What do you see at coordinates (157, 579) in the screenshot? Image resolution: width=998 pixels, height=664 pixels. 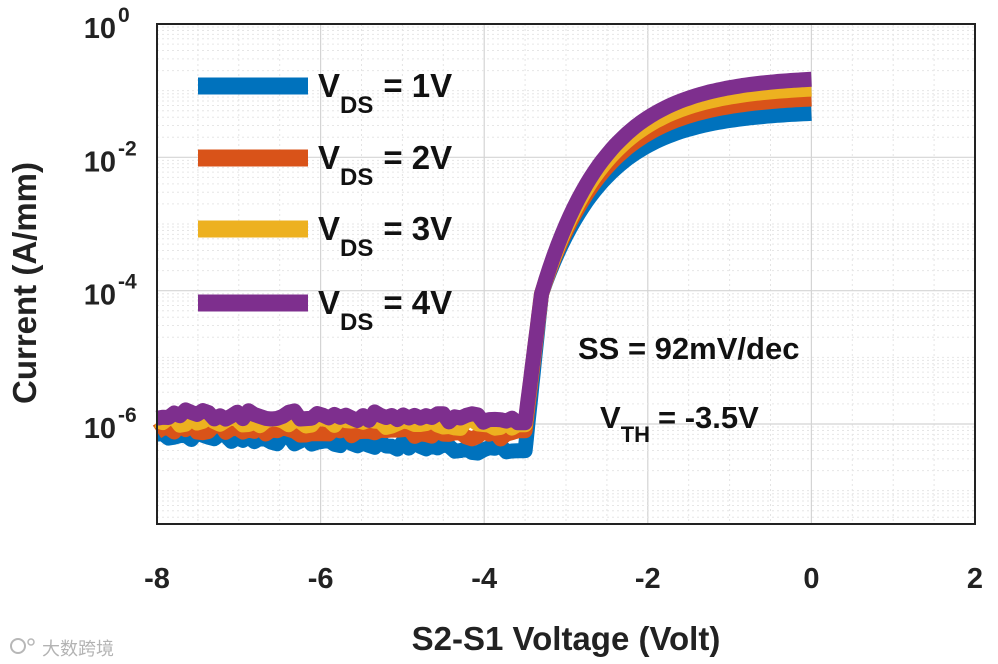 I see `x-tick-label: -8` at bounding box center [157, 579].